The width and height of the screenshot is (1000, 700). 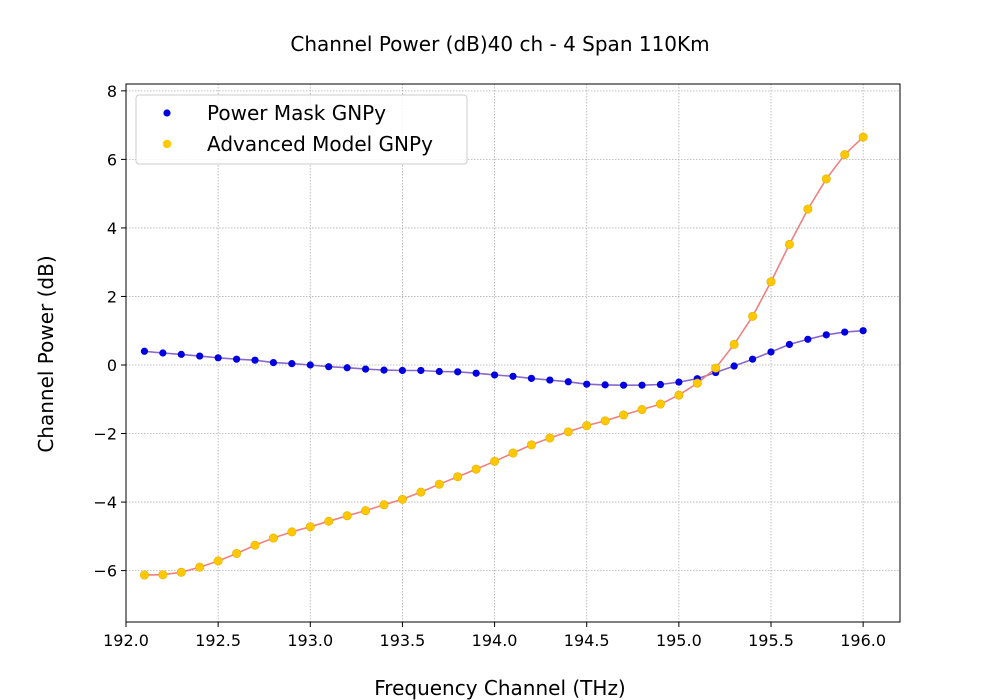 What do you see at coordinates (403, 640) in the screenshot?
I see `x-tick-label: 193.5` at bounding box center [403, 640].